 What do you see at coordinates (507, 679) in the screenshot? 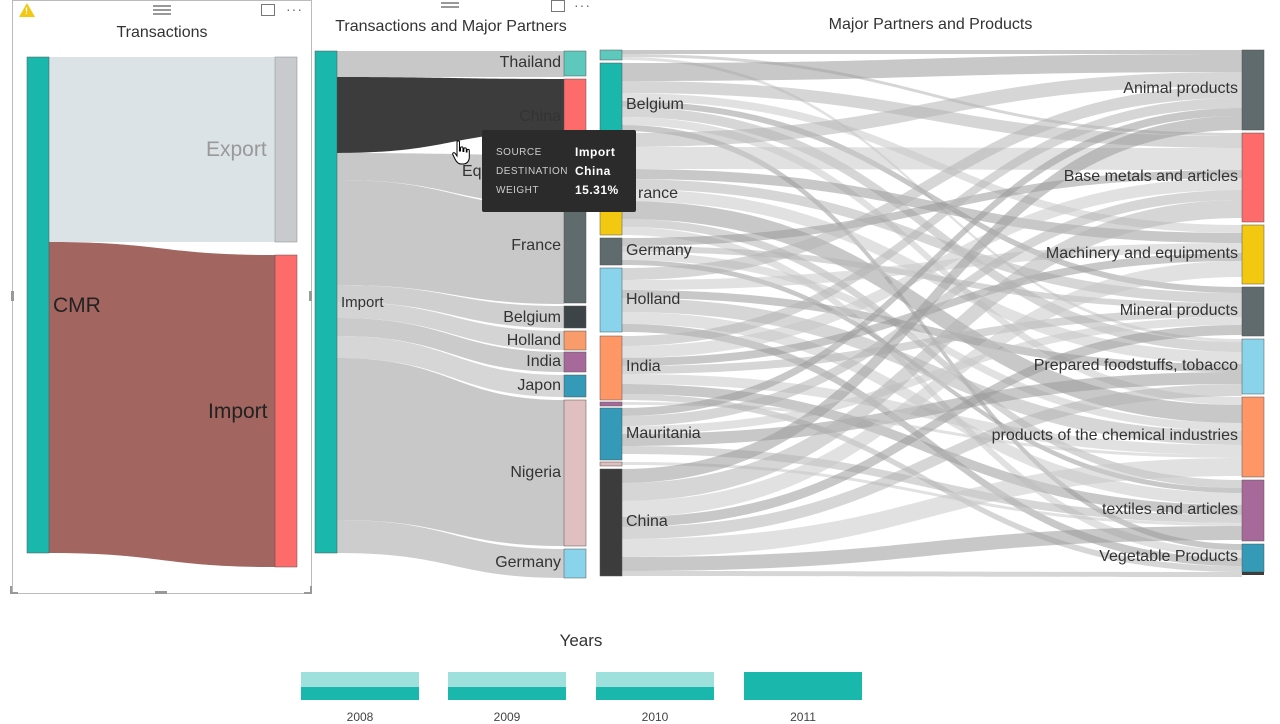
I see `year-bar-unselected` at bounding box center [507, 679].